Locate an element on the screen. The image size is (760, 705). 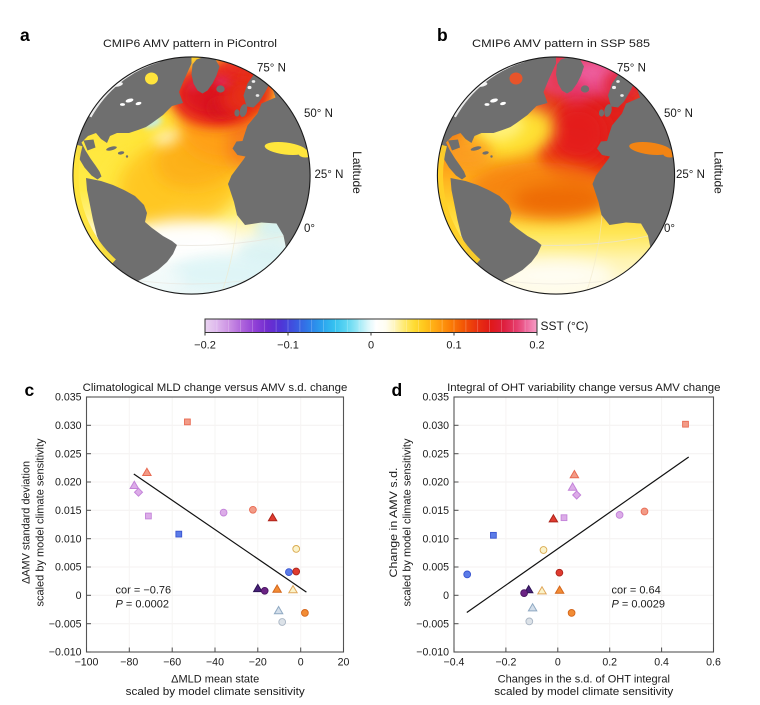
svg-text:Changes in the s.d. of OHT int: Changes in the s.d. of OHT integral is located at coordinates (584, 680).